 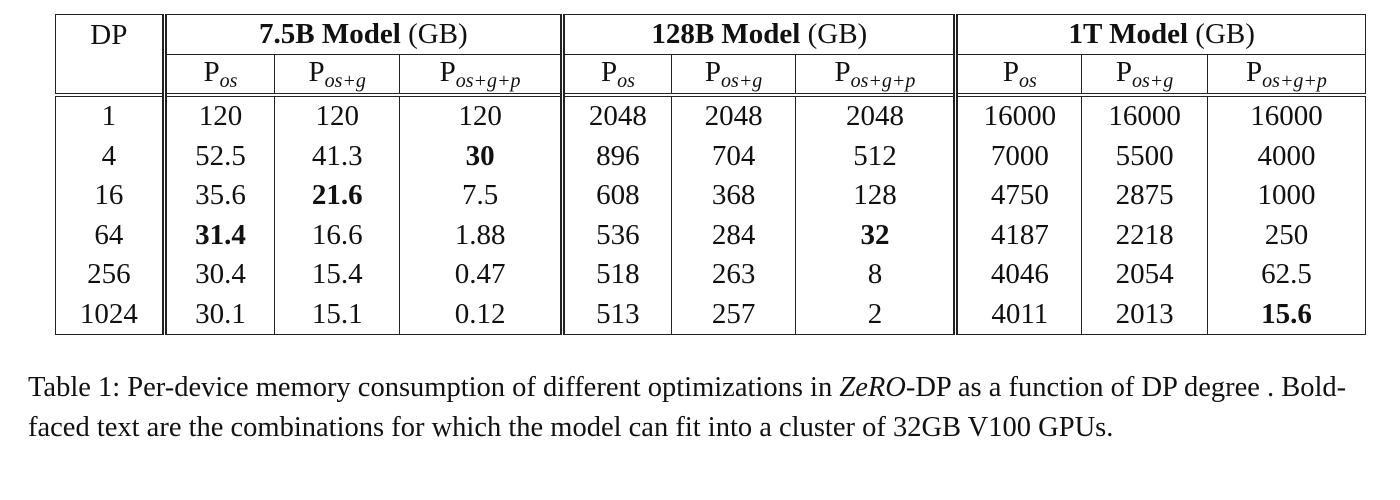 I want to click on group-header: 128B Model (GB), so click(x=758, y=34).